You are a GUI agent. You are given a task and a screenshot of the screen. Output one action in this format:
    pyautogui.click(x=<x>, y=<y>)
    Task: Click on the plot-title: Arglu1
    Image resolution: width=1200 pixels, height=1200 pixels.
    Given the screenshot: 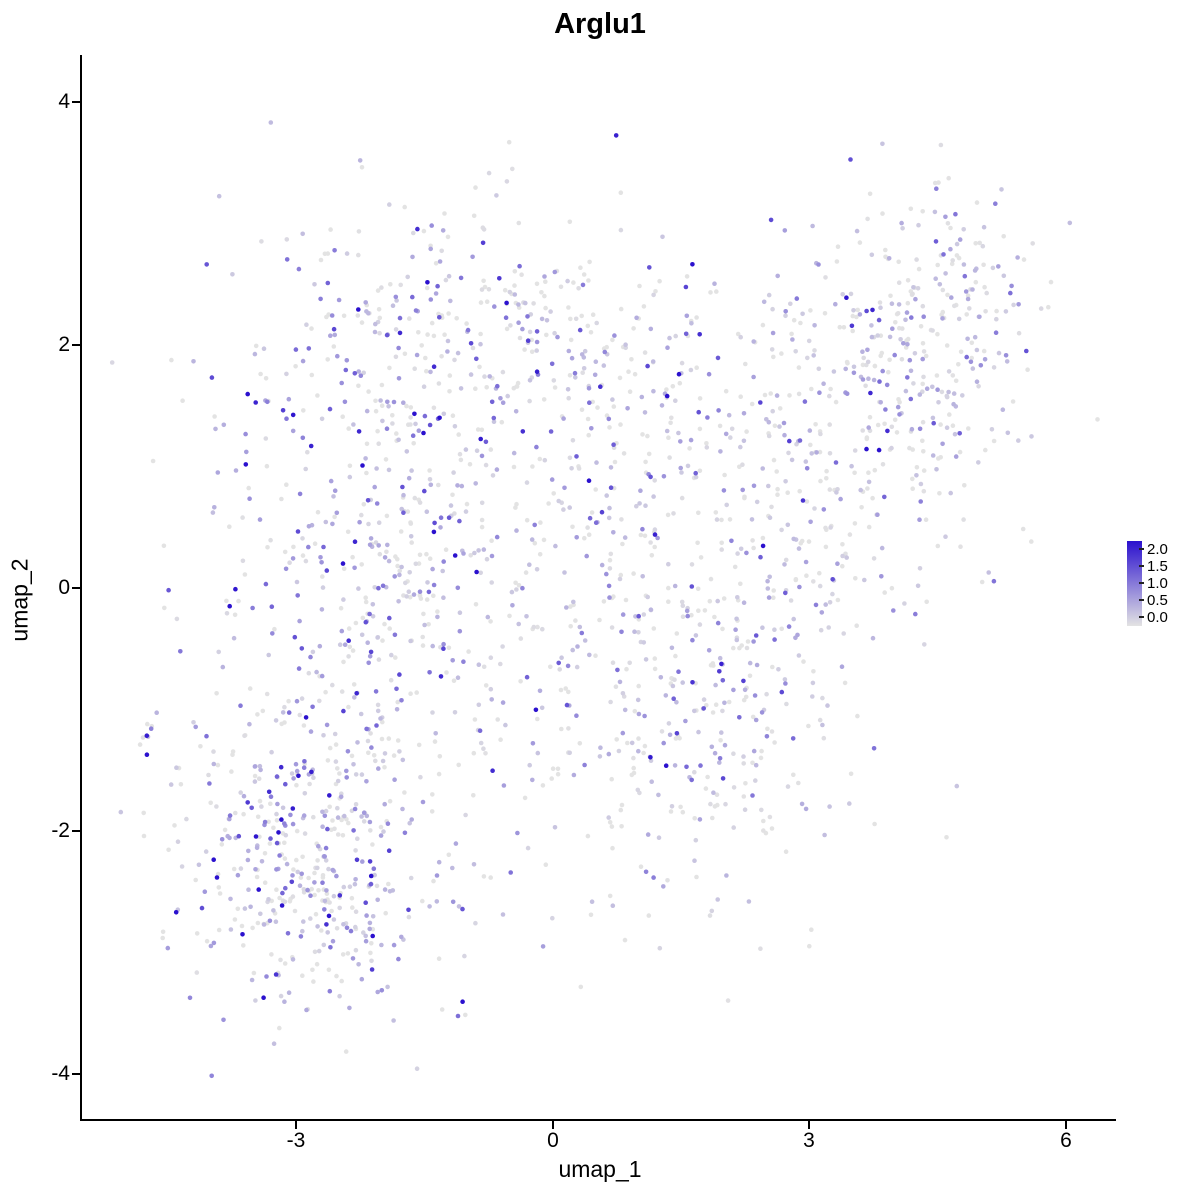 What is the action you would take?
    pyautogui.click(x=600, y=24)
    